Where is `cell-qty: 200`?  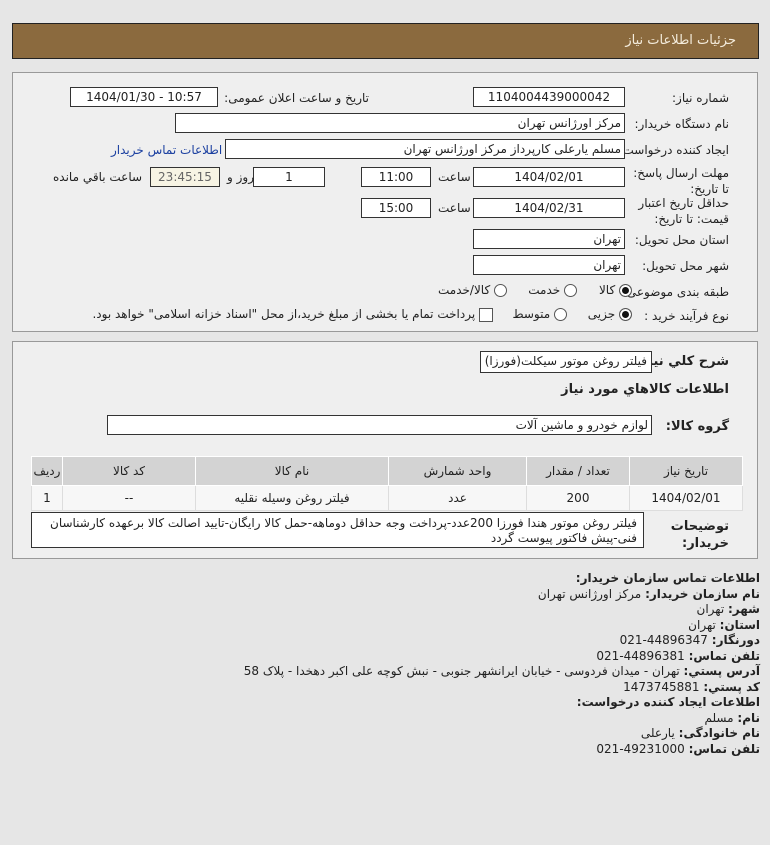
cell-qty: 200 is located at coordinates (578, 498).